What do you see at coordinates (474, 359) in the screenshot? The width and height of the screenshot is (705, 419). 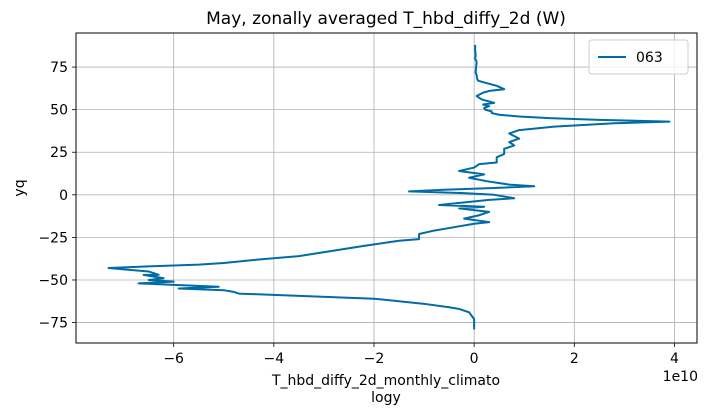 I see `x-tick-label: 0` at bounding box center [474, 359].